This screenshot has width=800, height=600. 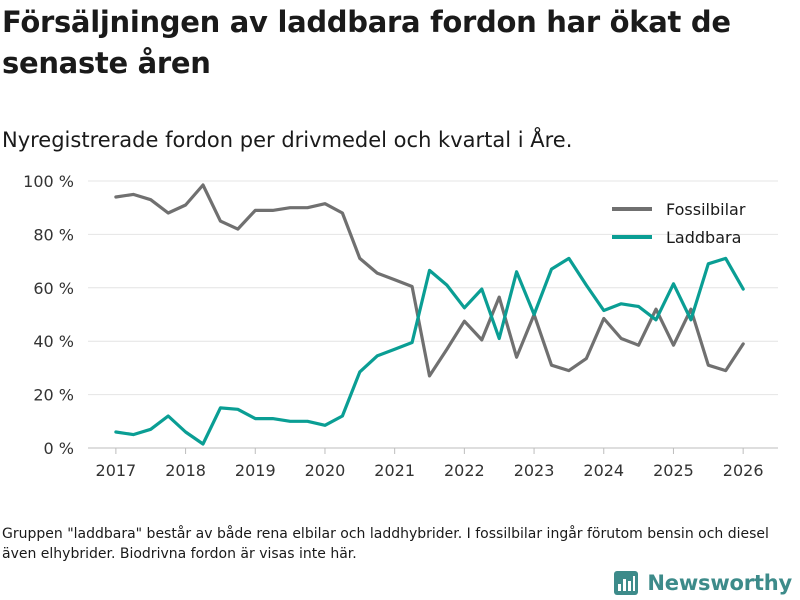 I want to click on x-tick-label: 2022, so click(x=464, y=470).